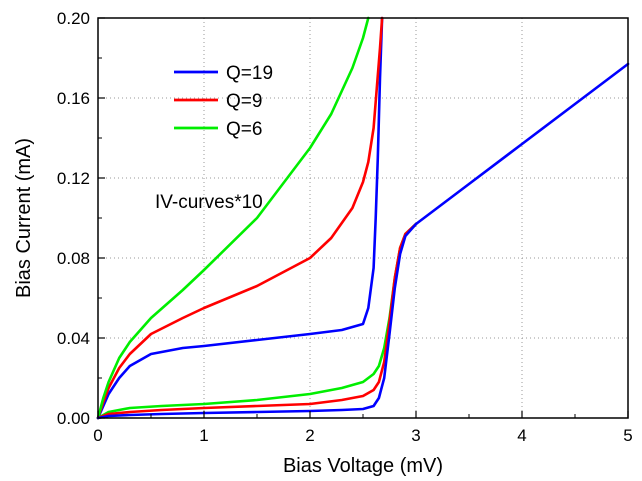  I want to click on y-axis-title: Bias Current (mA), so click(24, 218).